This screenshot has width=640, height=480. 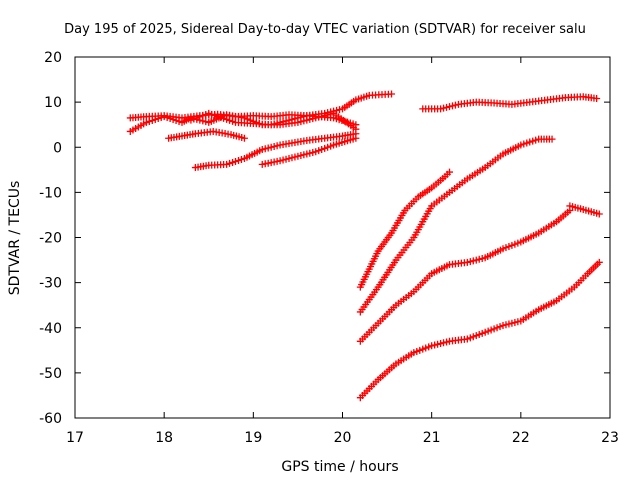 What do you see at coordinates (253, 438) in the screenshot?
I see `x-tick-label: 19` at bounding box center [253, 438].